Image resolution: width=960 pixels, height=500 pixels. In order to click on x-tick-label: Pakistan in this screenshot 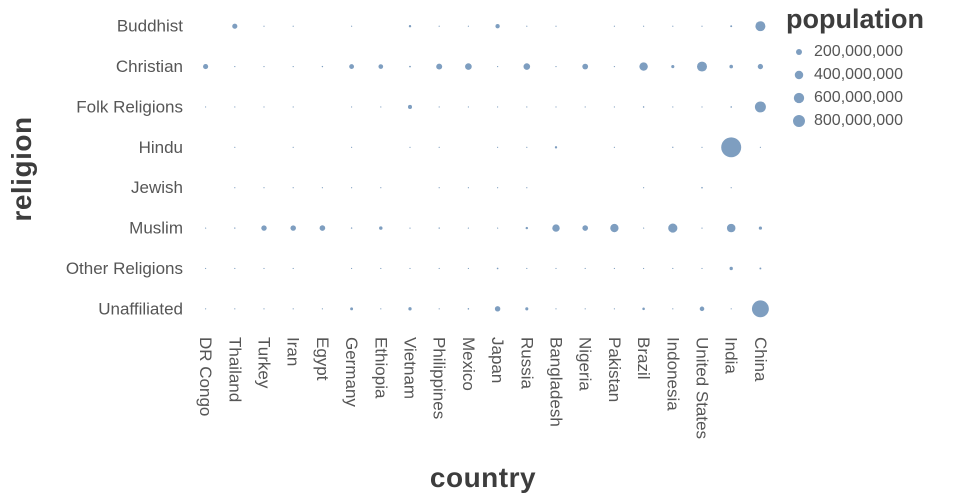, I will do `click(614, 369)`.